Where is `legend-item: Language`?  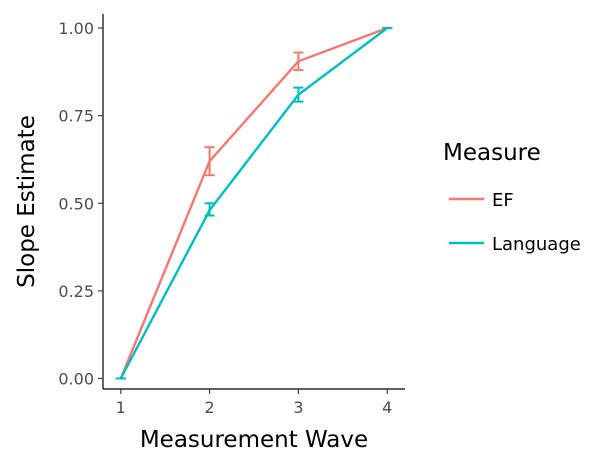
legend-item: Language is located at coordinates (515, 244).